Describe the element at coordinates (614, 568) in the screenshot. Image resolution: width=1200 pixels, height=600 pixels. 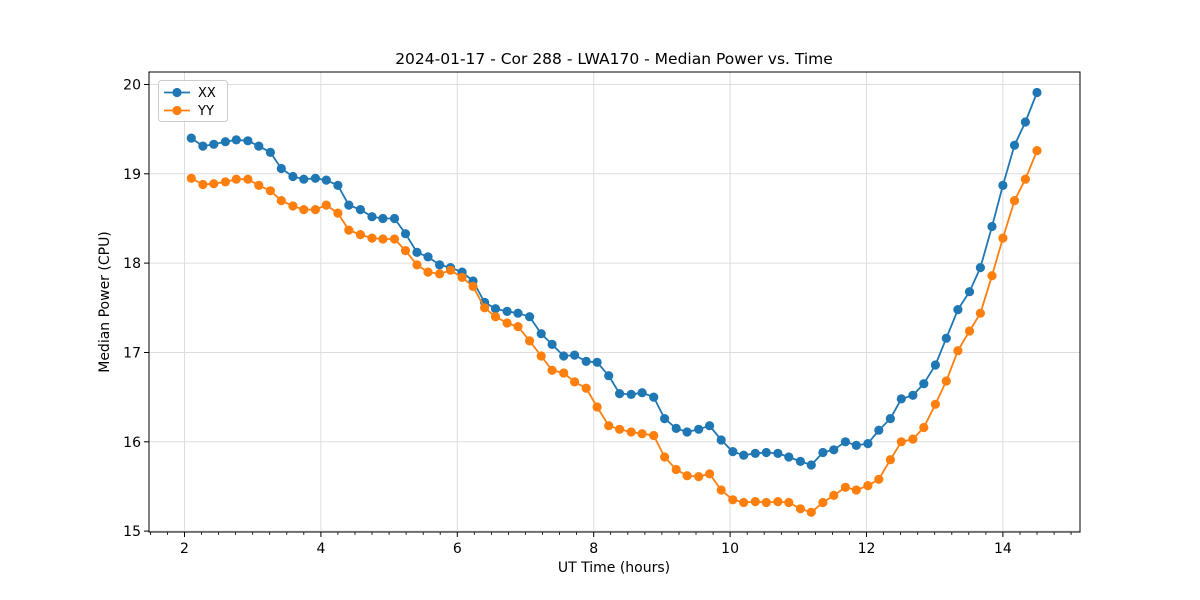
I see `x-axis-label: UT Time (hours)` at that location.